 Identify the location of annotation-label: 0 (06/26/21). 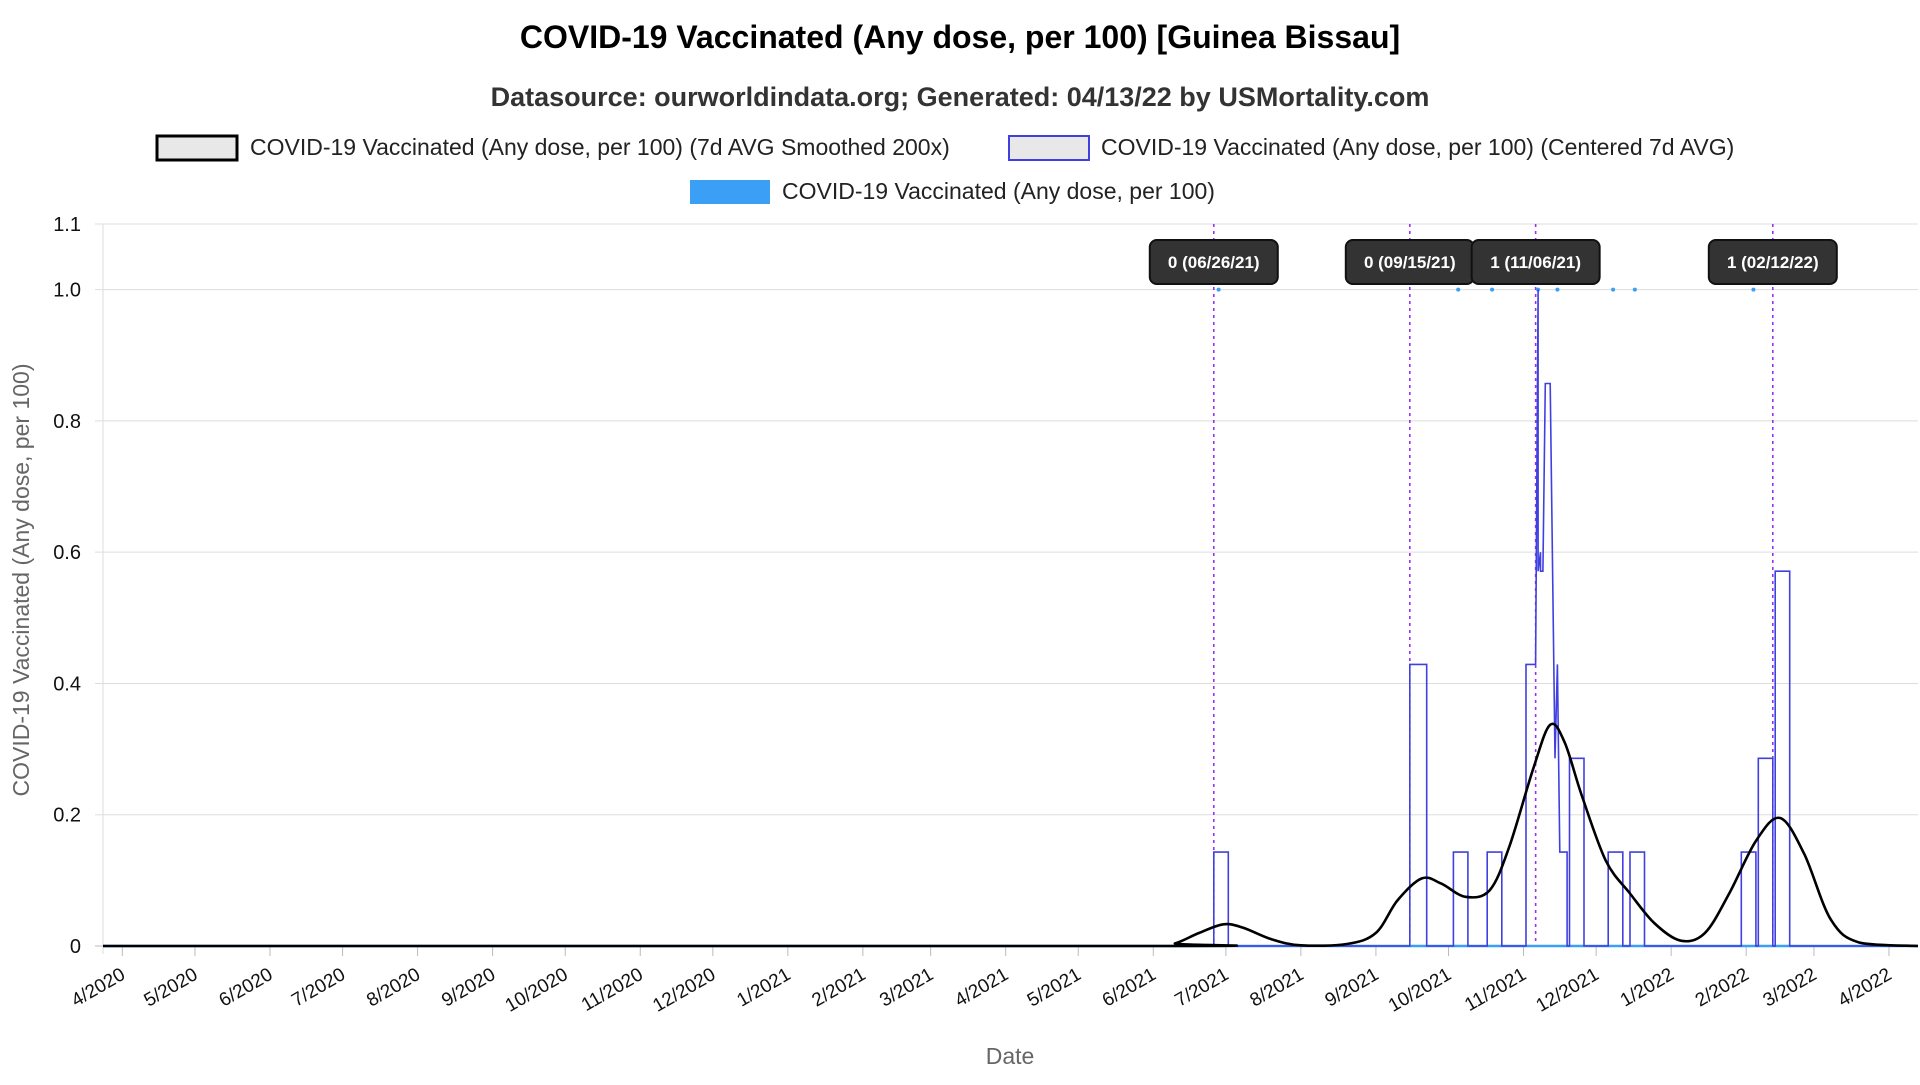
(1213, 262).